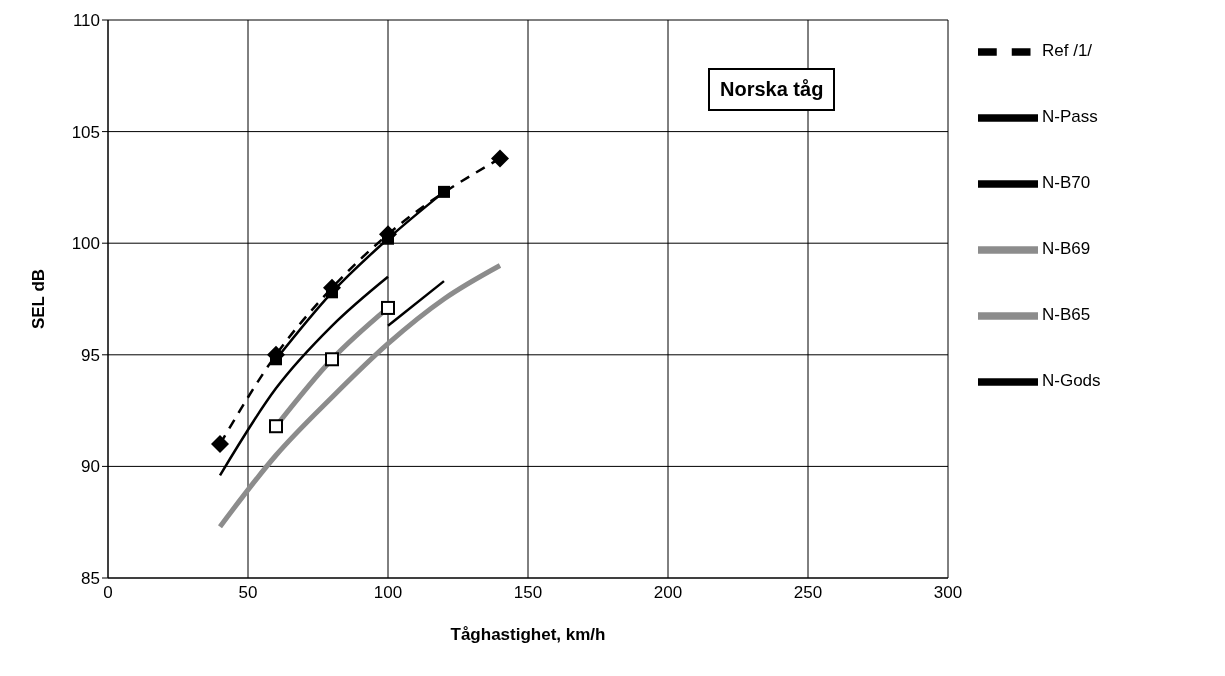 This screenshot has width=1225, height=676. I want to click on y-tick-label: 105, so click(85, 132).